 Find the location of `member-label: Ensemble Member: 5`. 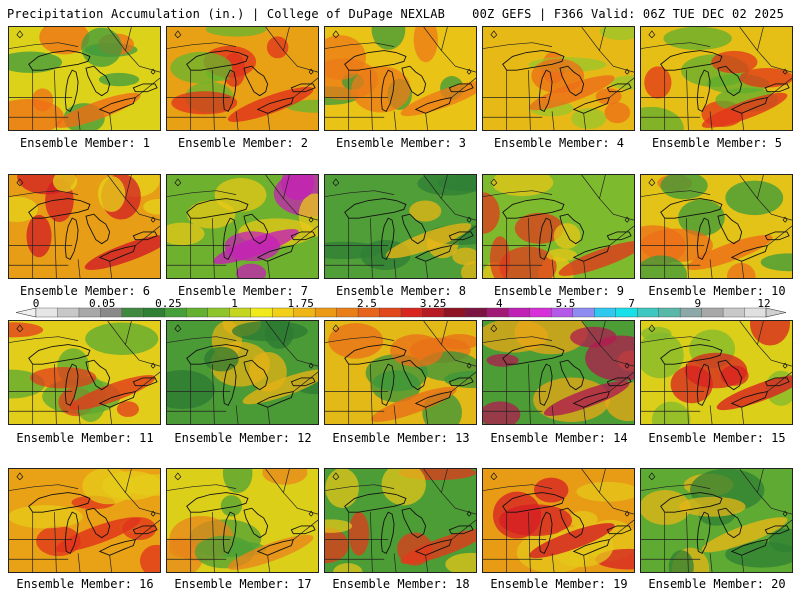

member-label: Ensemble Member: 5 is located at coordinates (717, 143).